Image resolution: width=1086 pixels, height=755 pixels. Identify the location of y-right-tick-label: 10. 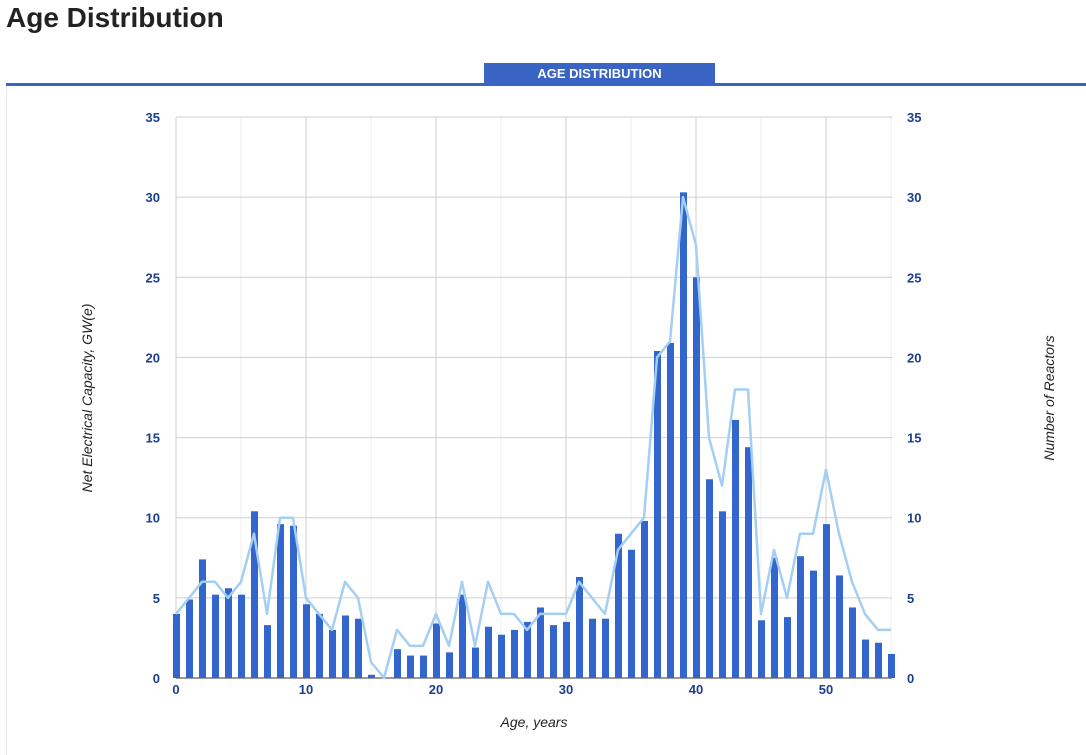
(914, 518).